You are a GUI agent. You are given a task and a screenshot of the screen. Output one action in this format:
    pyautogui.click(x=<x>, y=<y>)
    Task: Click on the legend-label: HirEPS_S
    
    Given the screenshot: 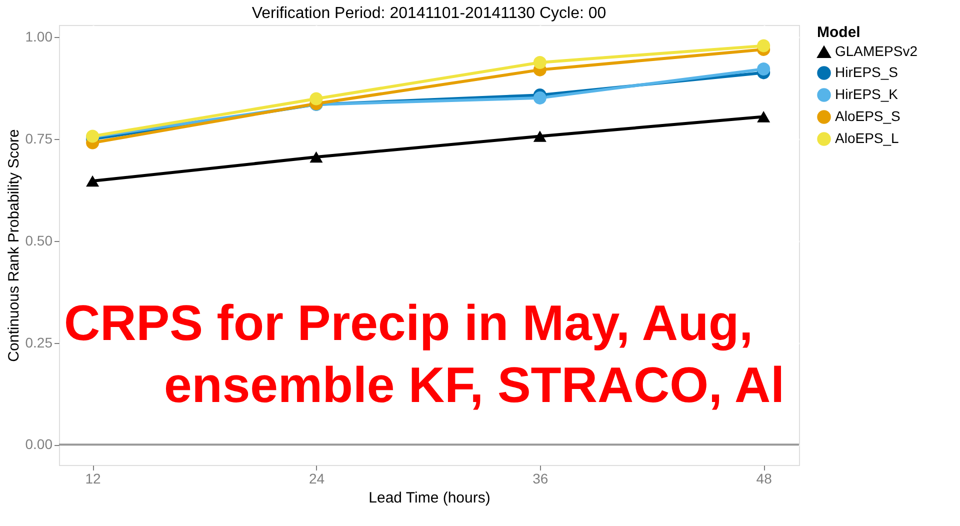 What is the action you would take?
    pyautogui.click(x=866, y=72)
    